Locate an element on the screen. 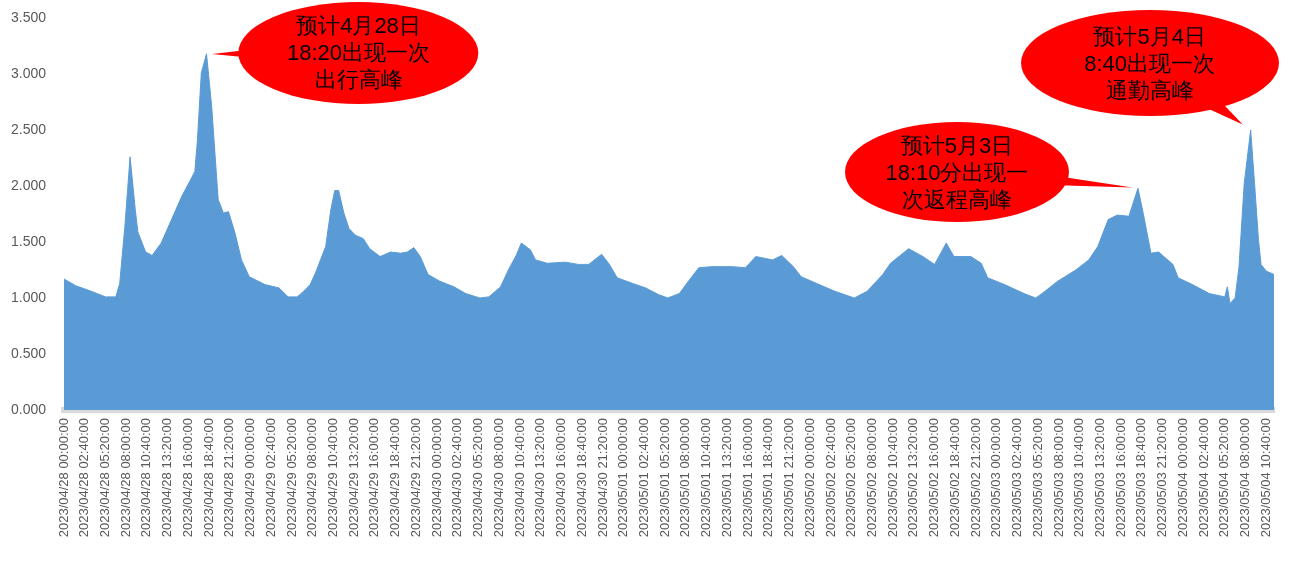  x-tick-label: 2023/05/03 13:20:00 is located at coordinates (1099, 478).